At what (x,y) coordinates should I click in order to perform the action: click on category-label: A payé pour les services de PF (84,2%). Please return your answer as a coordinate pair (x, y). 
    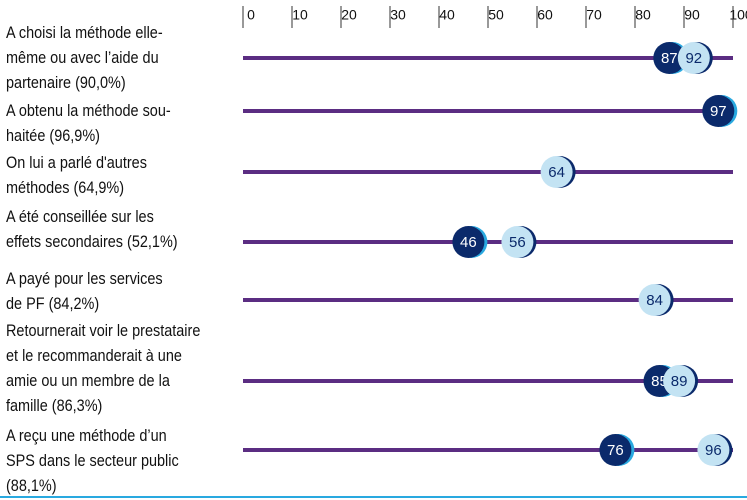
    Looking at the image, I should click on (84, 291).